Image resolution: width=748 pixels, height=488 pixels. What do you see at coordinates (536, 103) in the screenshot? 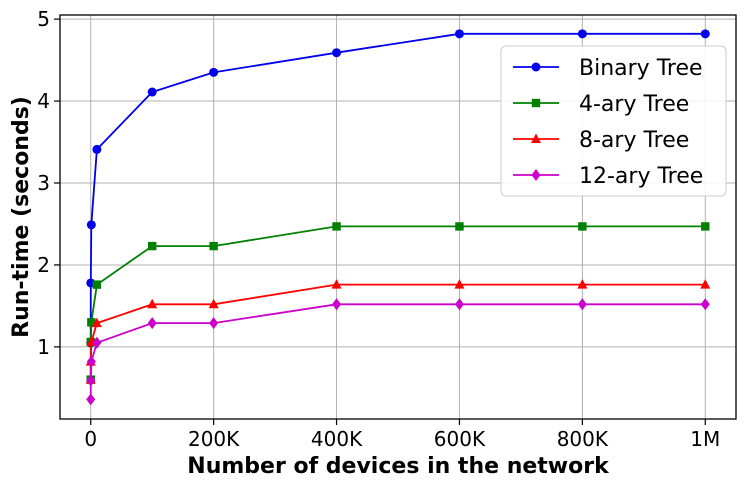
I see `legend-marker-4-ary-tree` at bounding box center [536, 103].